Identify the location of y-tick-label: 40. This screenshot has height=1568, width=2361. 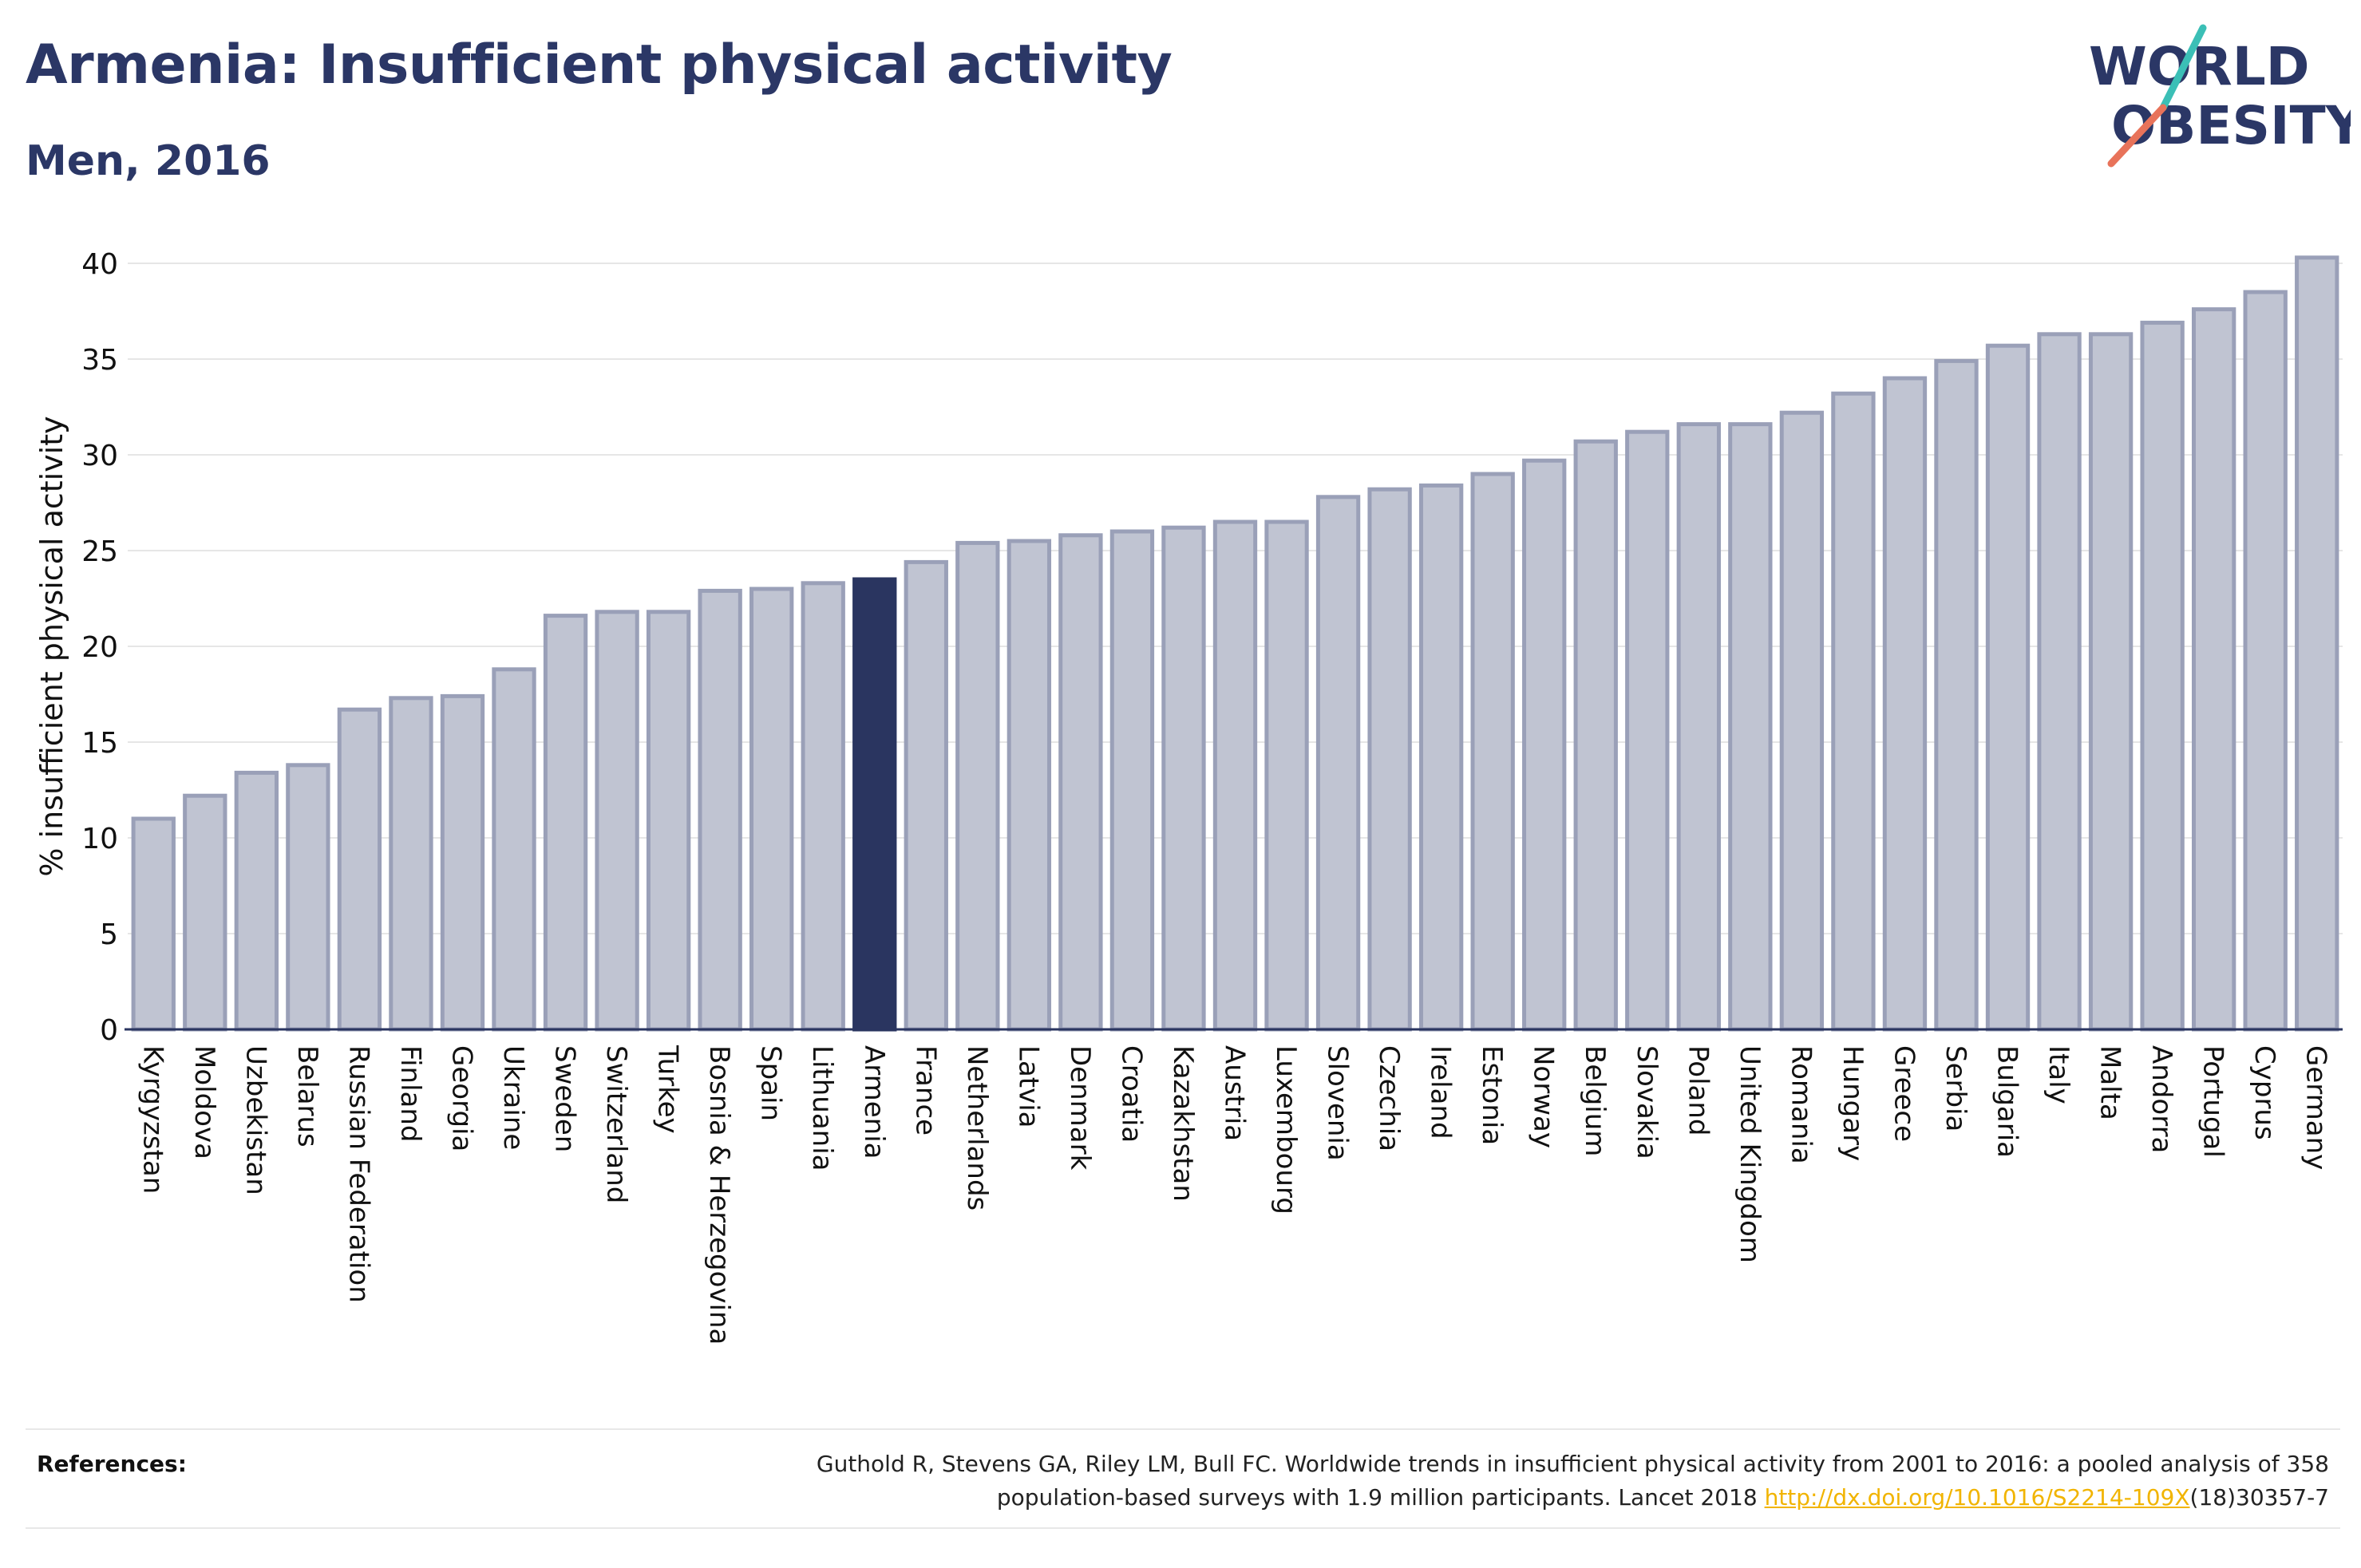
(99, 264).